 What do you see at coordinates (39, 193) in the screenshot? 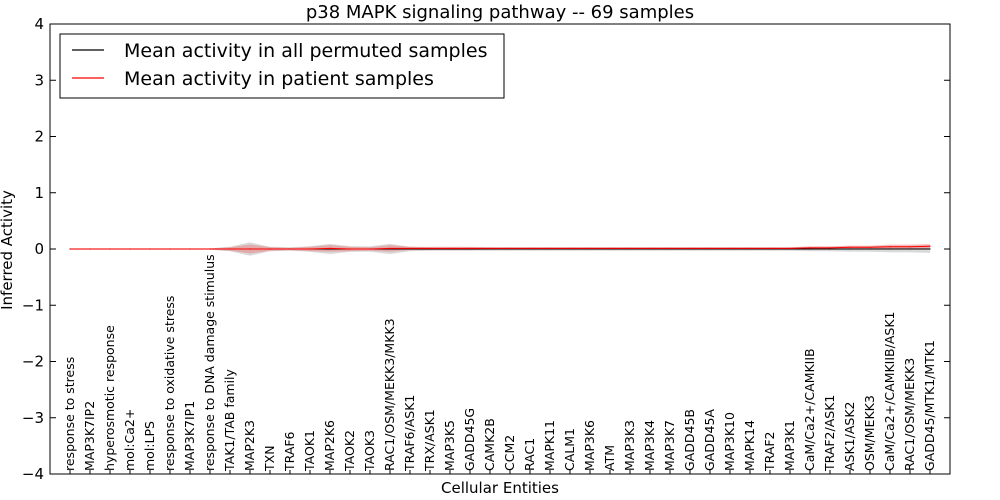
I see `y-tick-label: 1` at bounding box center [39, 193].